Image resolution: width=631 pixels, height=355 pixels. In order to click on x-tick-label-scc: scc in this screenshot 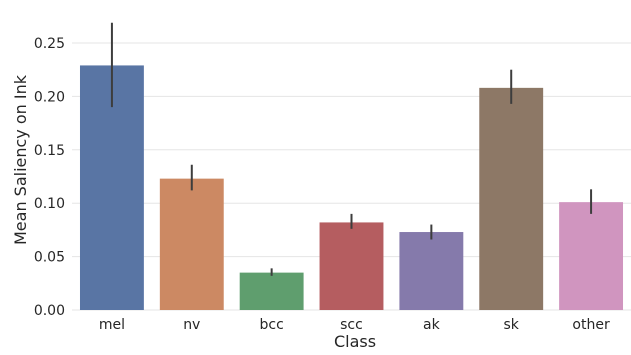, I will do `click(351, 325)`.